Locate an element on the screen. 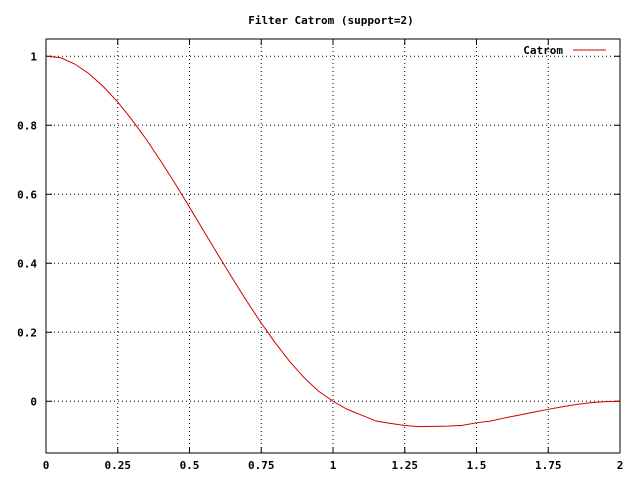 This screenshot has width=640, height=480. y-tick-label: 0 is located at coordinates (33, 401).